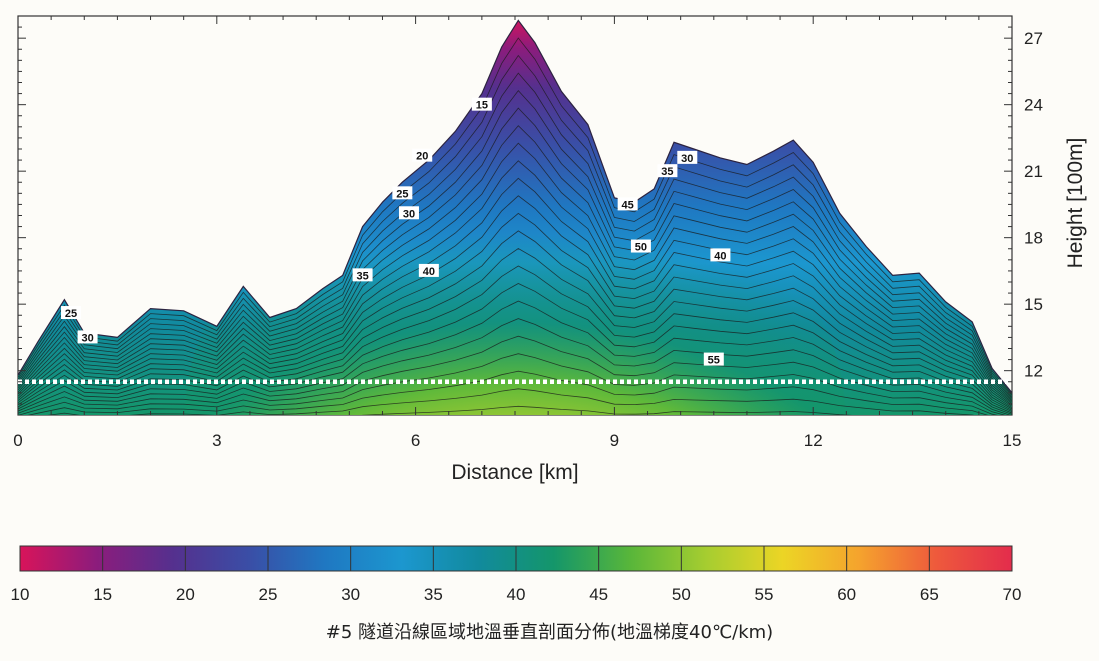 This screenshot has height=661, width=1099. What do you see at coordinates (598, 594) in the screenshot?
I see `colorbar-tick-label: 45` at bounding box center [598, 594].